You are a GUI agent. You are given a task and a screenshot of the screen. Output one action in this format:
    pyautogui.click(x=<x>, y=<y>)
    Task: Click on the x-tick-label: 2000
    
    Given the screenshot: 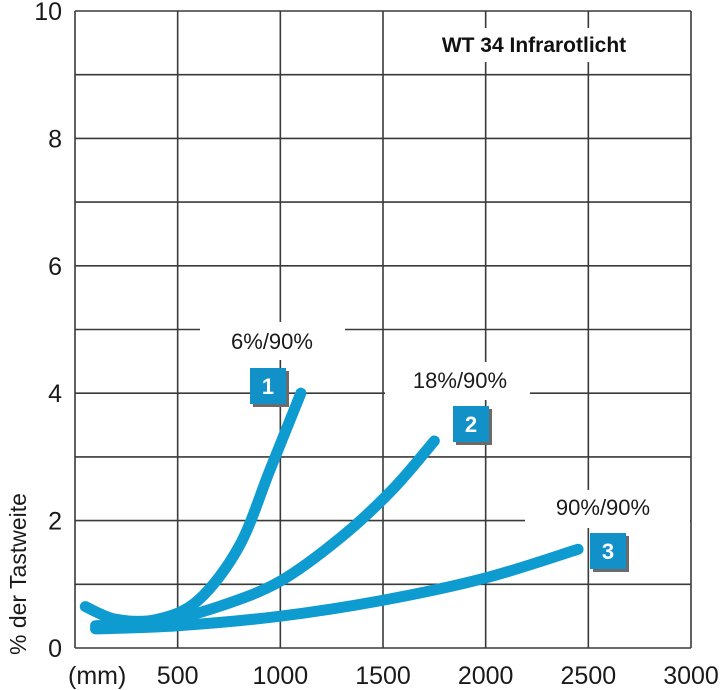 What is the action you would take?
    pyautogui.click(x=486, y=676)
    